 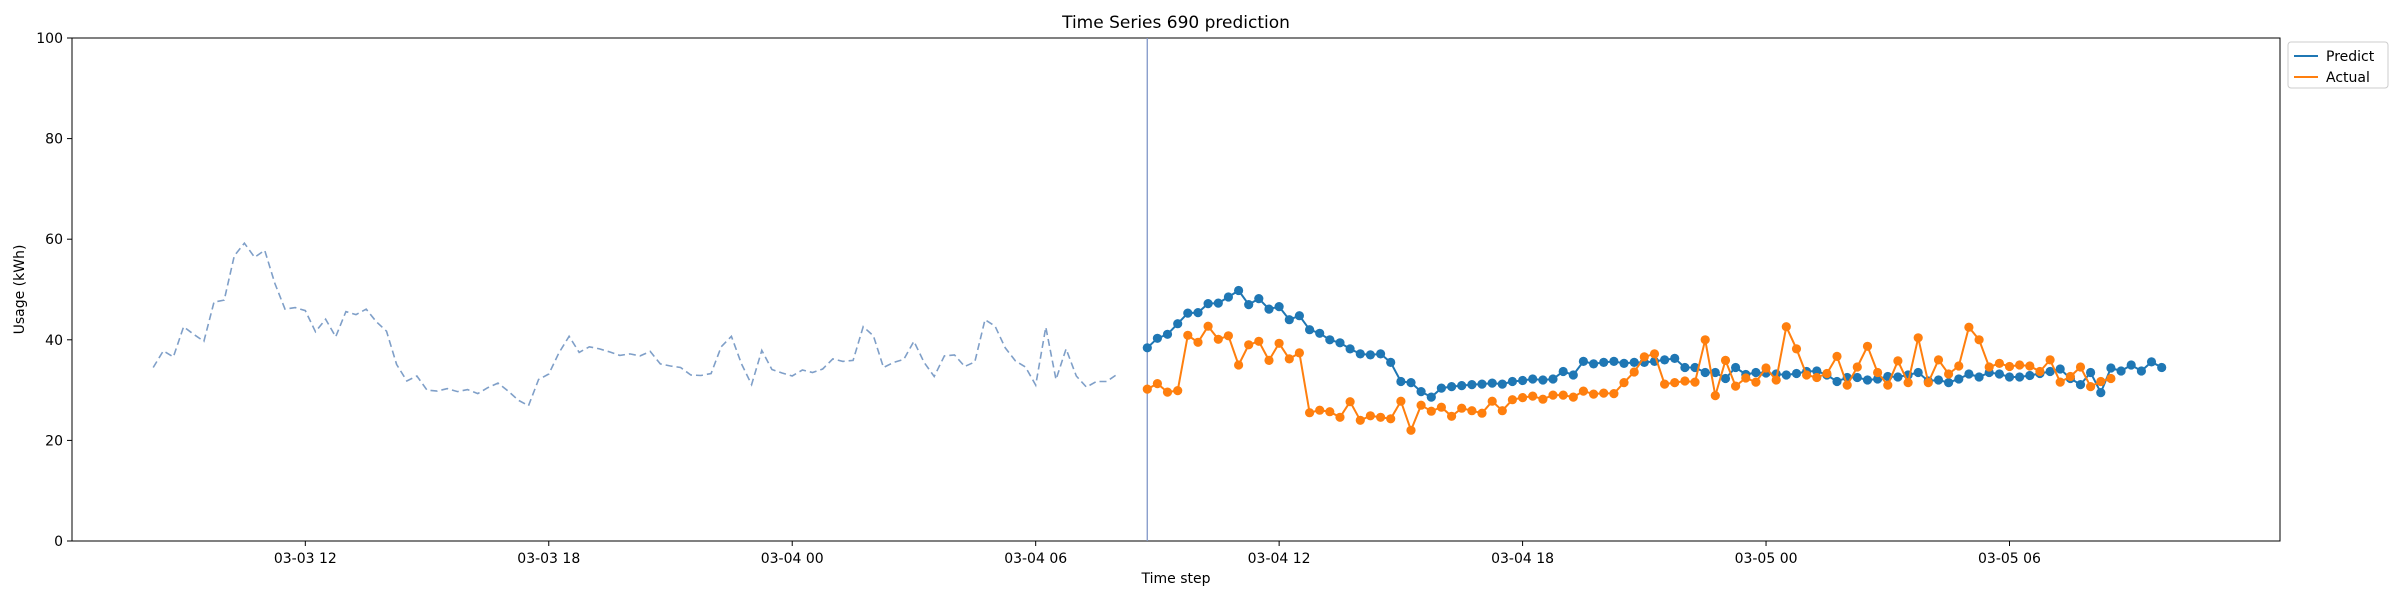 What do you see at coordinates (1766, 559) in the screenshot?
I see `x-tick-label: 03-05 00` at bounding box center [1766, 559].